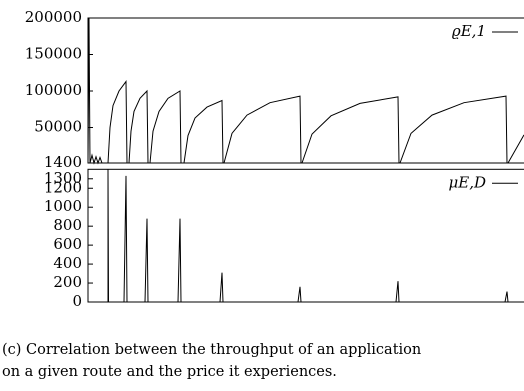  I want to click on y-tick-label: 1300, so click(63, 178).